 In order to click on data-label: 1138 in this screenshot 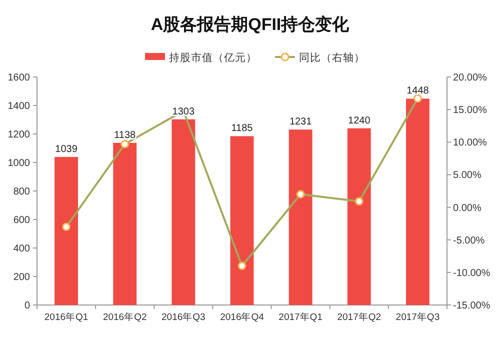, I will do `click(125, 135)`.